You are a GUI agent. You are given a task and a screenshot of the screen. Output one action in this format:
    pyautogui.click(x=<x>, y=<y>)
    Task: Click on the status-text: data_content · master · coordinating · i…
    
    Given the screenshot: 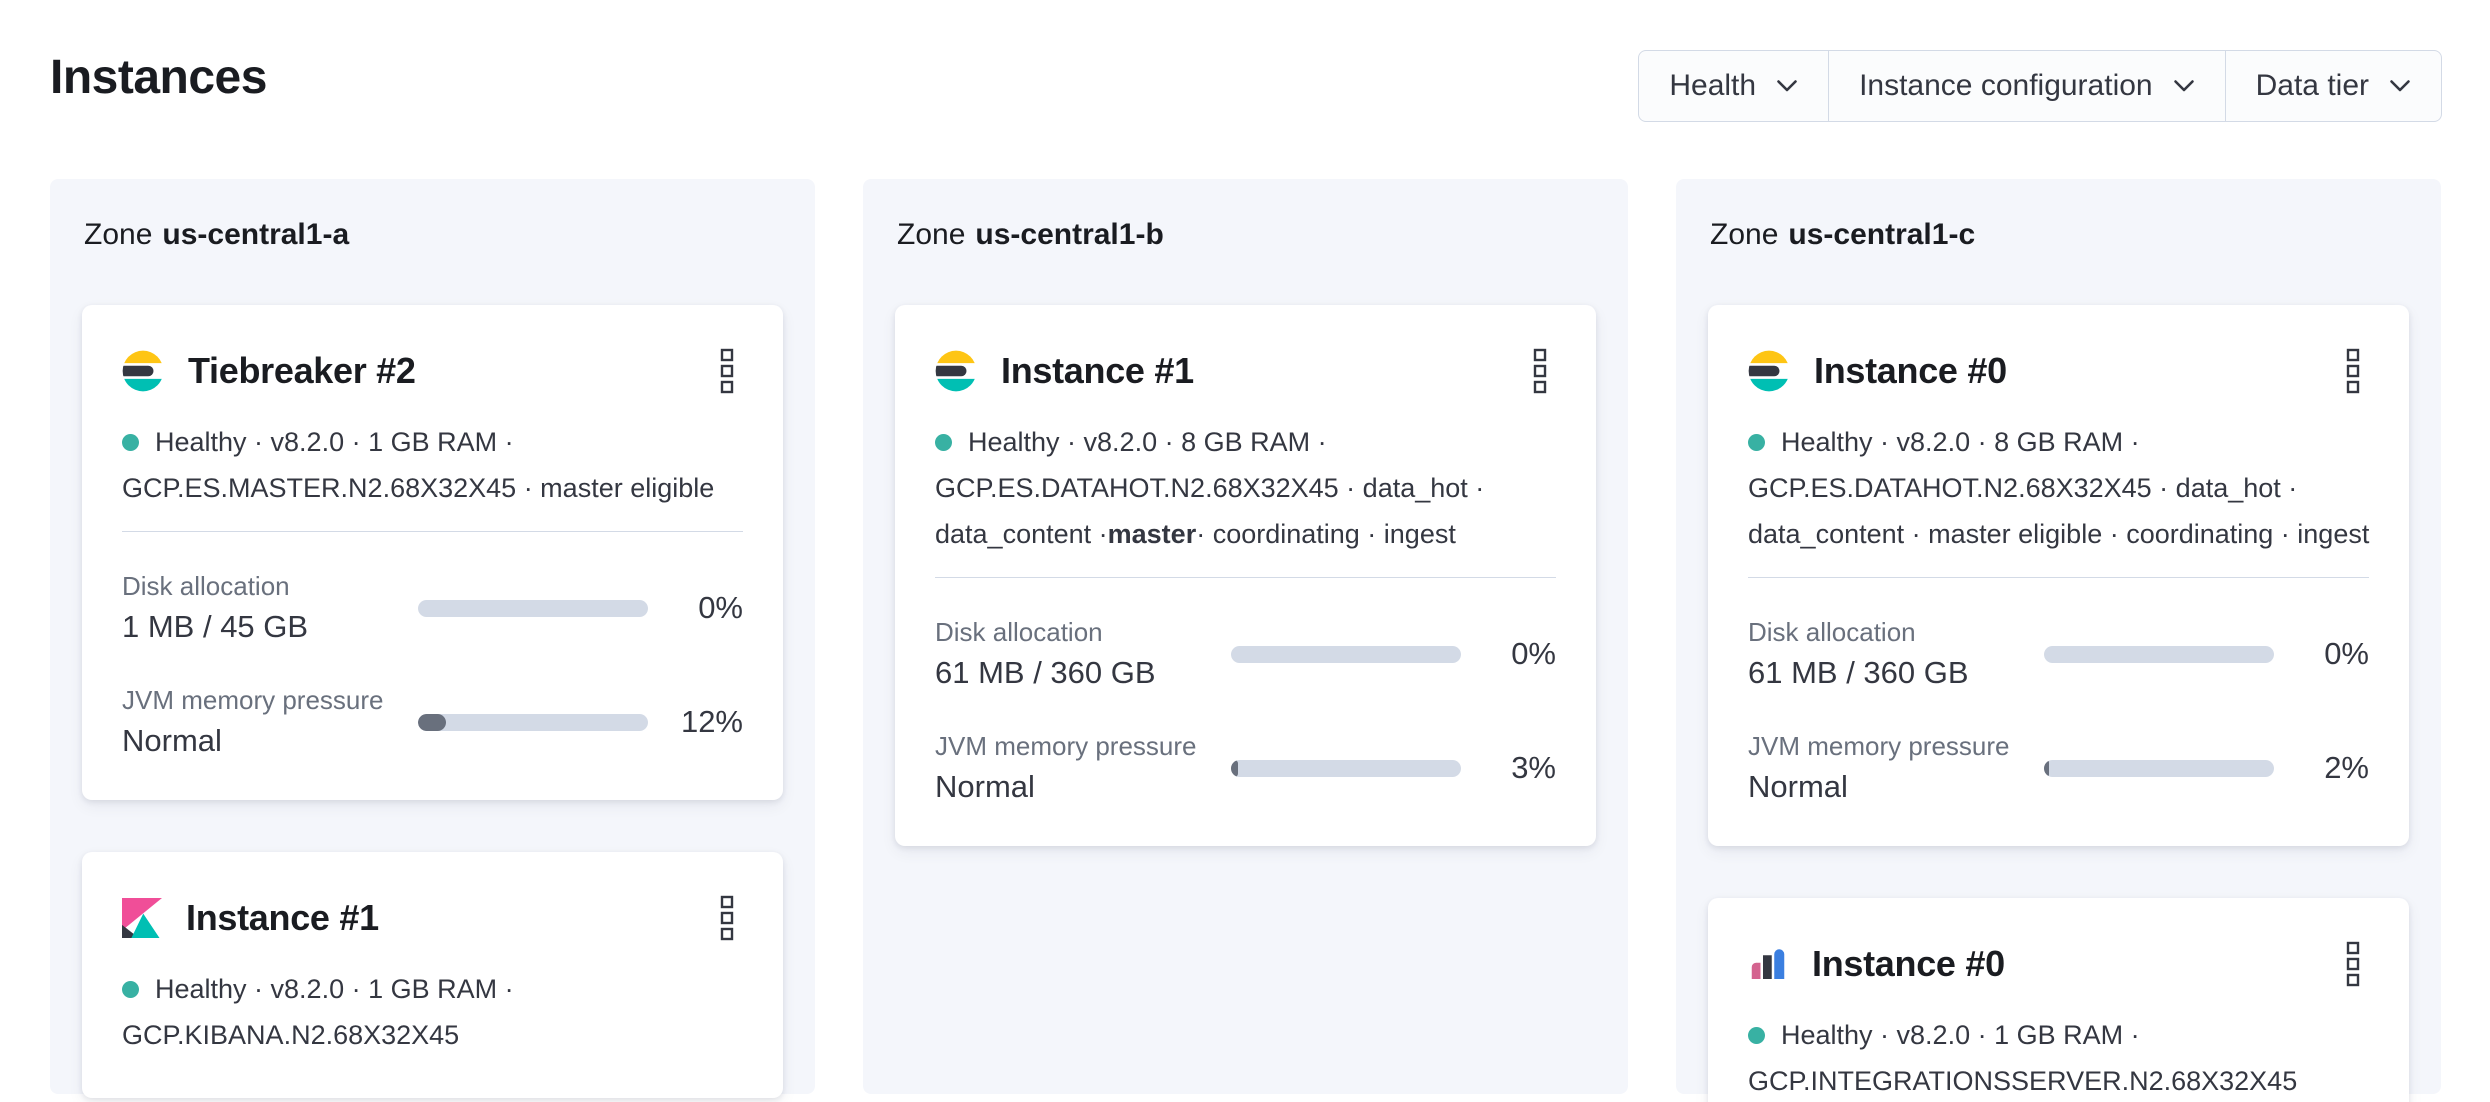 What is the action you would take?
    pyautogui.click(x=1195, y=534)
    